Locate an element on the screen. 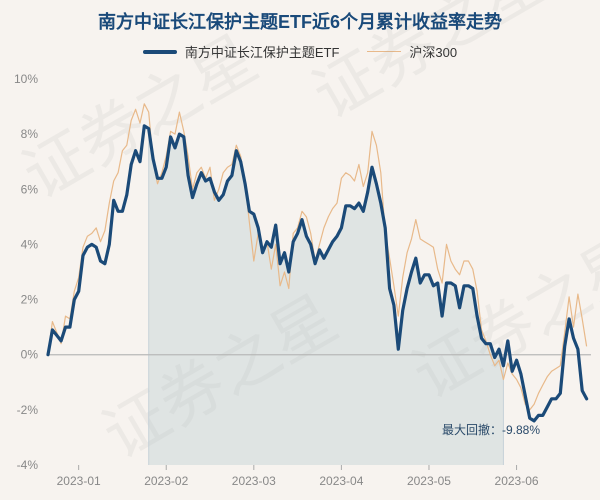 This screenshot has height=500, width=600. y-tick-label: -4% is located at coordinates (28, 465).